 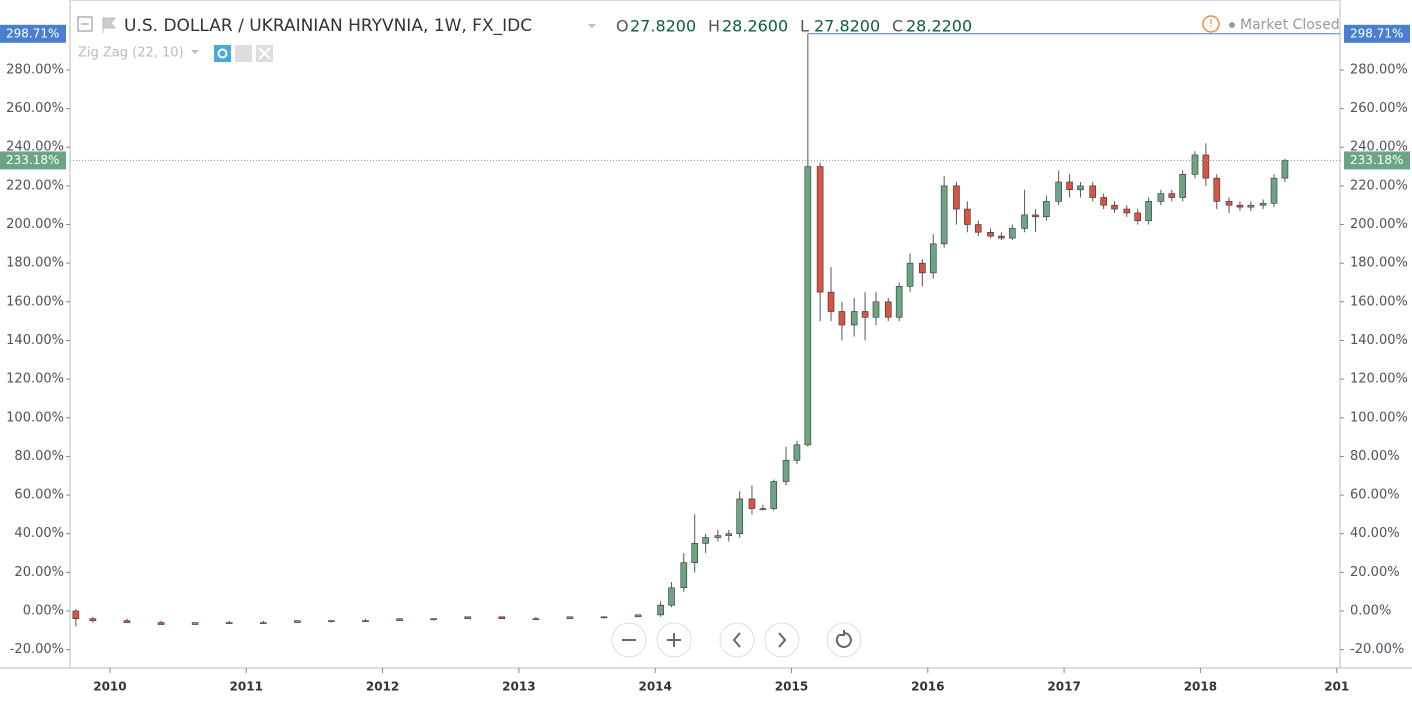 I want to click on scroll-right-button, so click(x=782, y=640).